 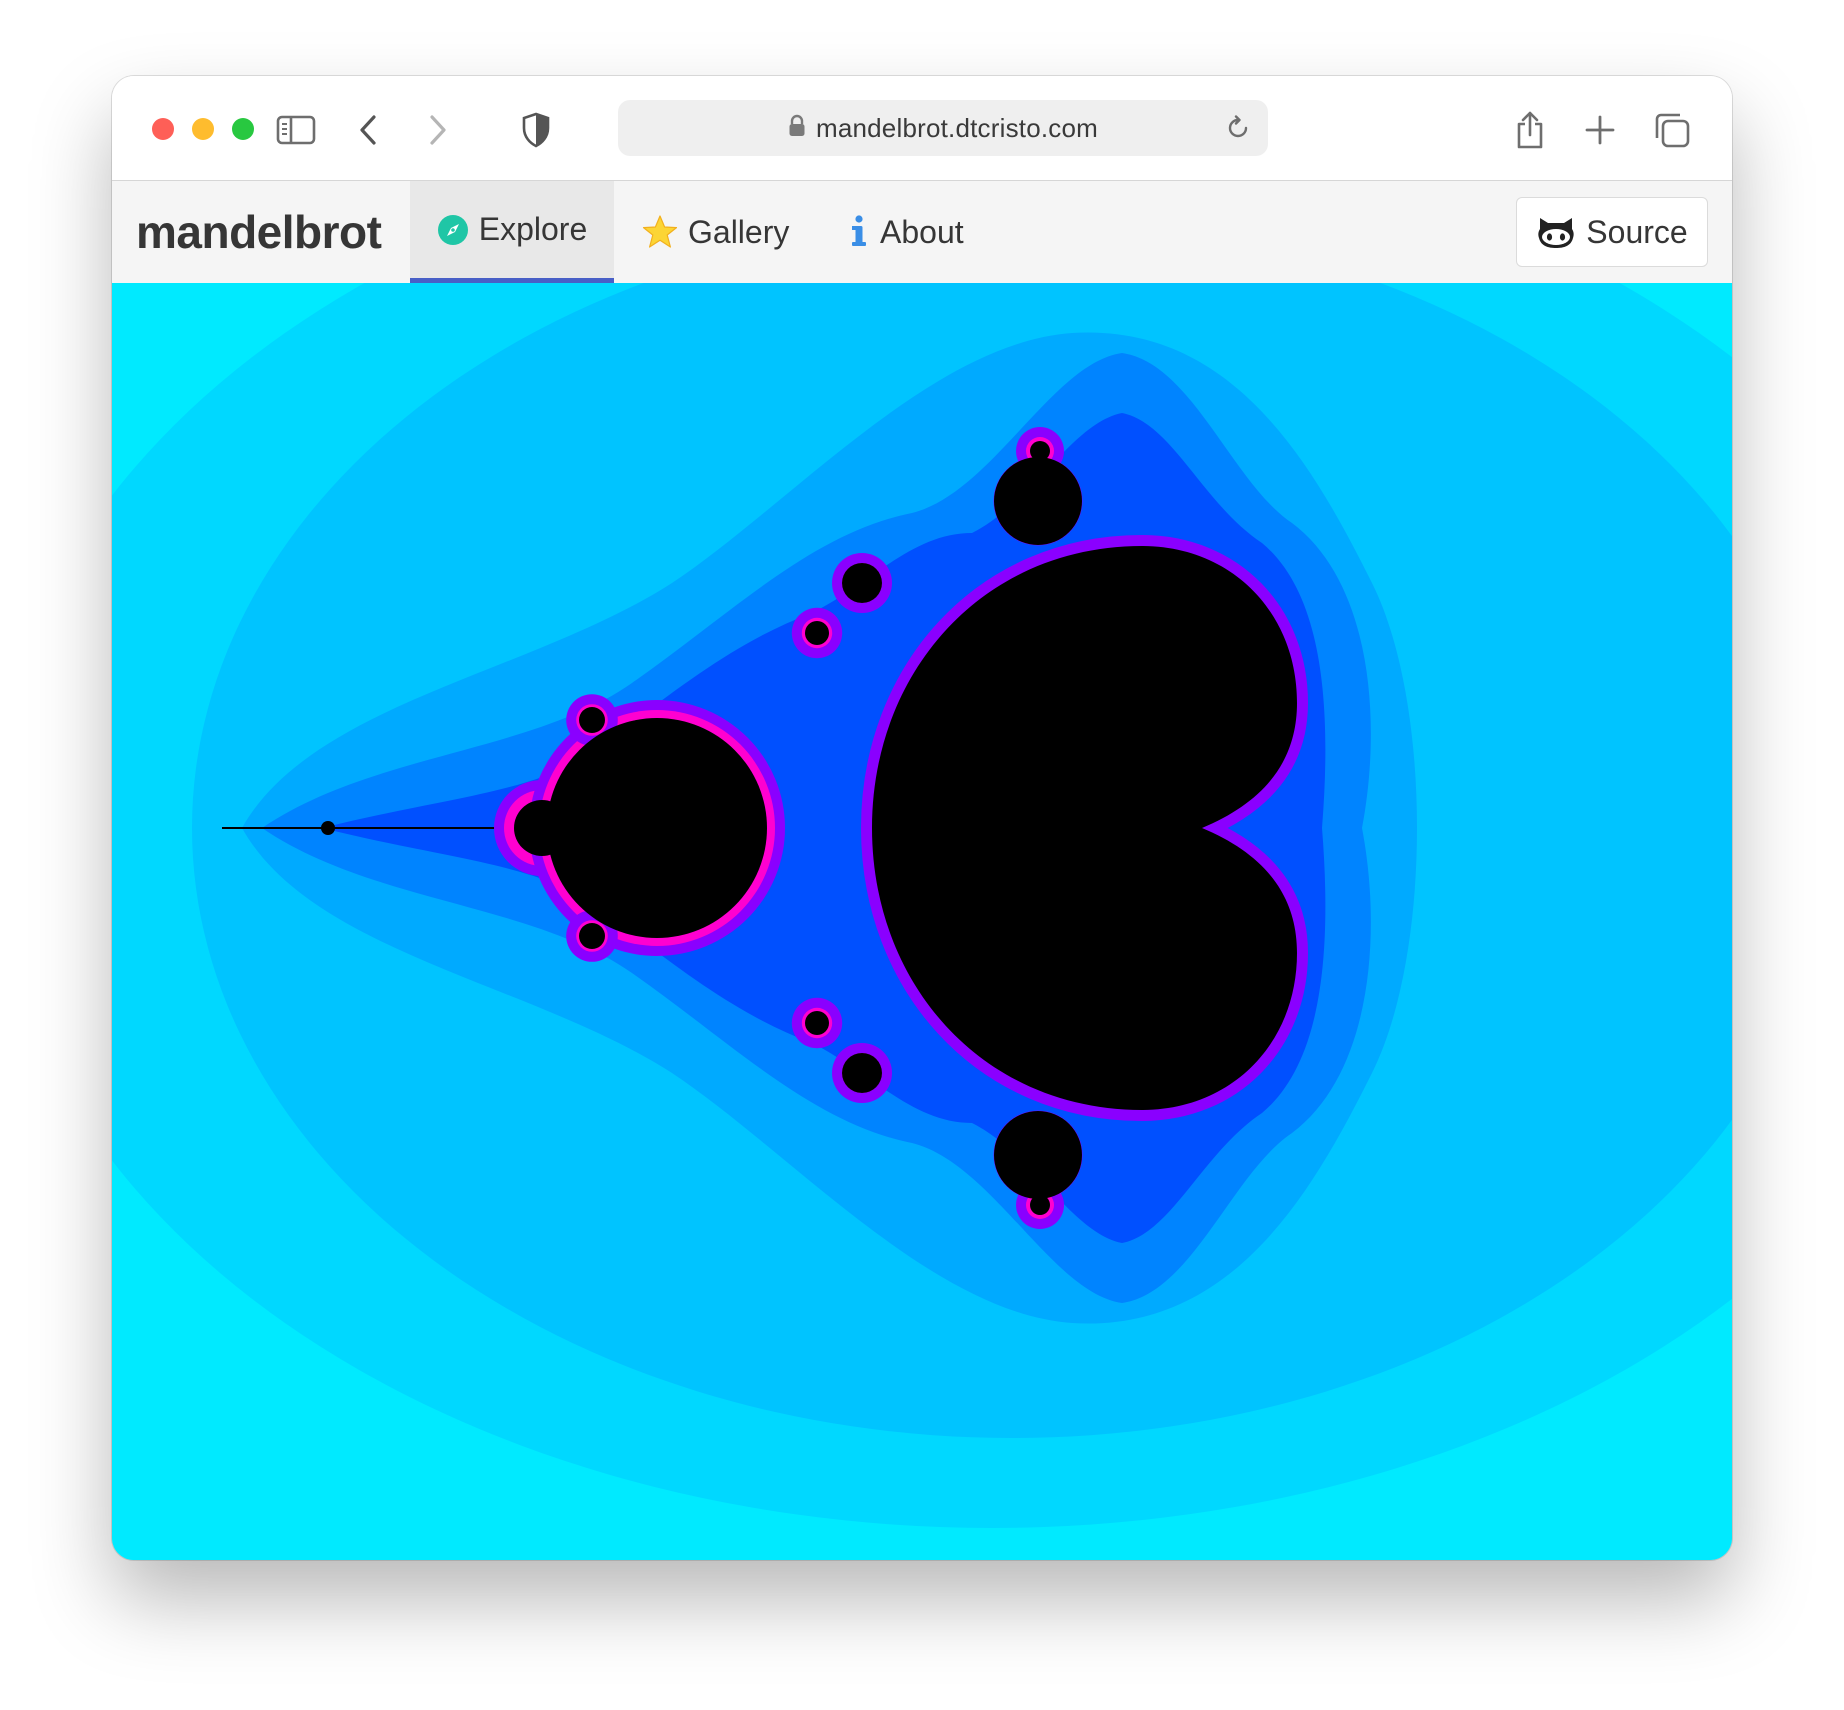 I want to click on chevron-right-icon, so click(x=438, y=130).